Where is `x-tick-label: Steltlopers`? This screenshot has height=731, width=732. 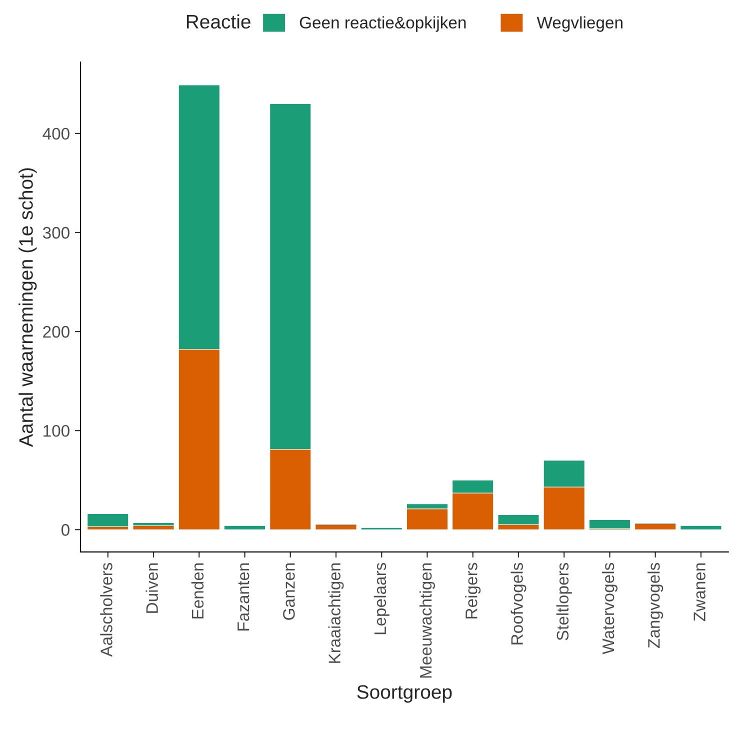
x-tick-label: Steltlopers is located at coordinates (564, 601).